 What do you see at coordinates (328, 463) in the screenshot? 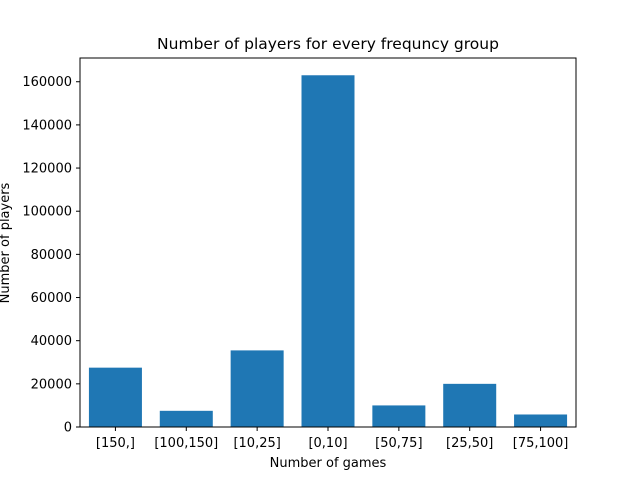
I see `x-axis-label: Number of games` at bounding box center [328, 463].